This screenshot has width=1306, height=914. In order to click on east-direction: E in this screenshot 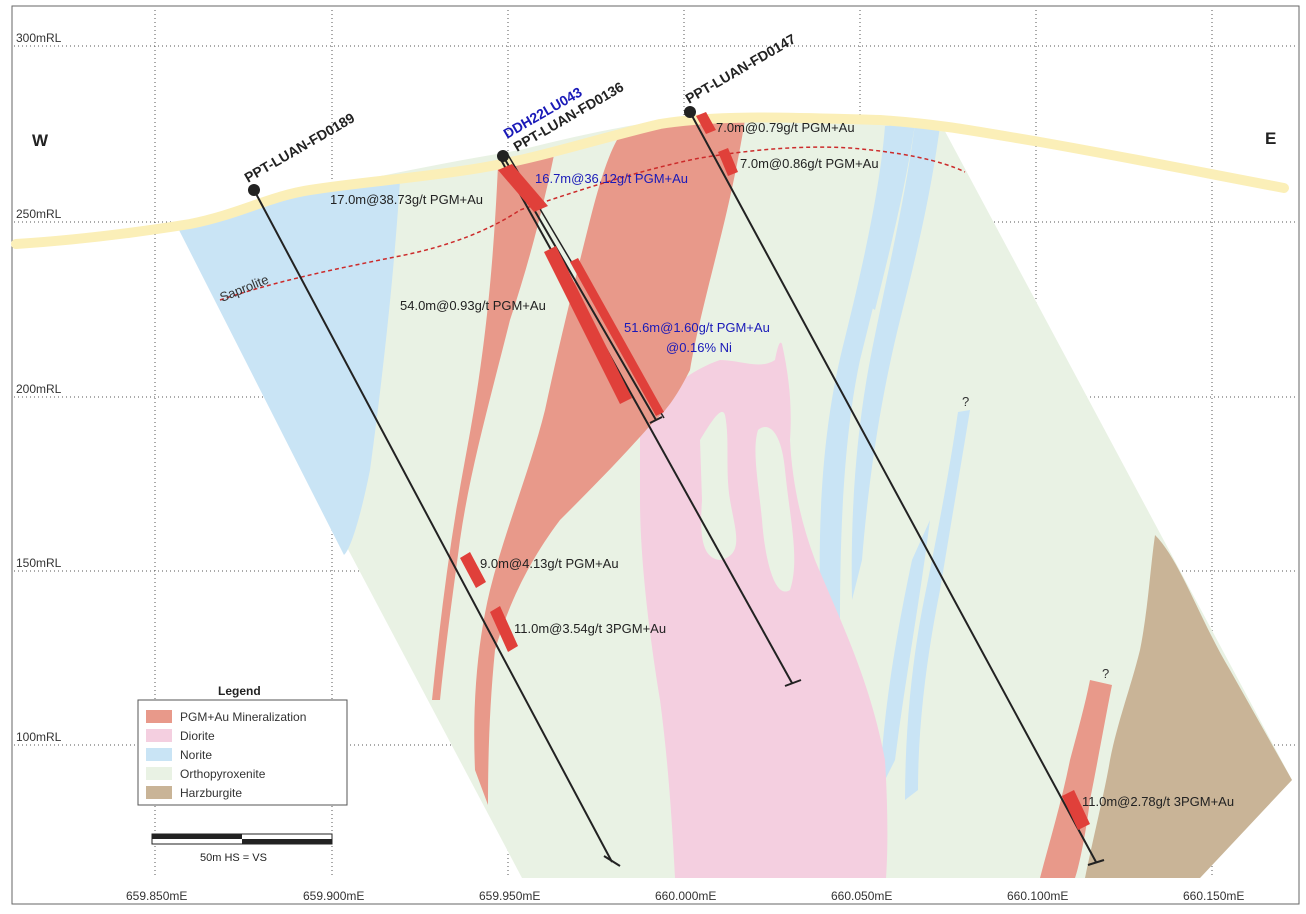, I will do `click(1270, 138)`.